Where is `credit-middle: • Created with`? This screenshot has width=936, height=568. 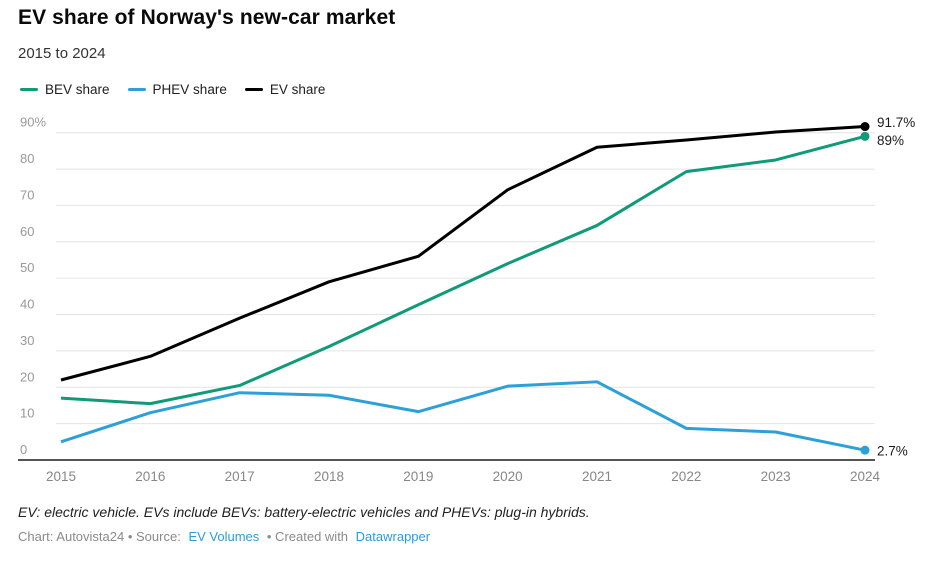
credit-middle: • Created with is located at coordinates (307, 536).